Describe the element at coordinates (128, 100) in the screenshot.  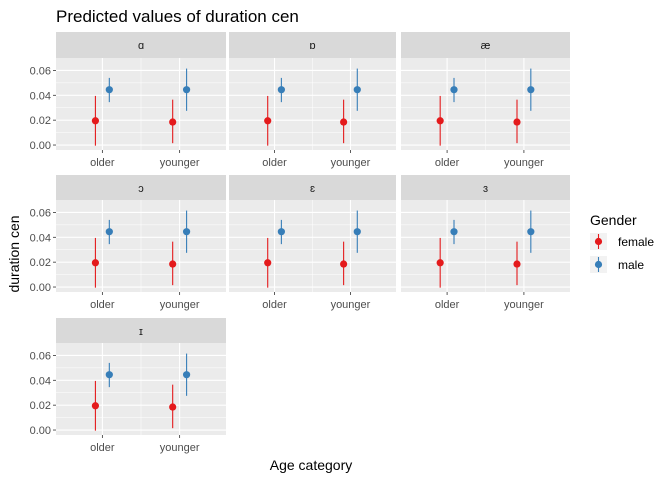
I see `facet-panel: ɑ 0.00 0.02 0.04 0.06 older younger` at that location.